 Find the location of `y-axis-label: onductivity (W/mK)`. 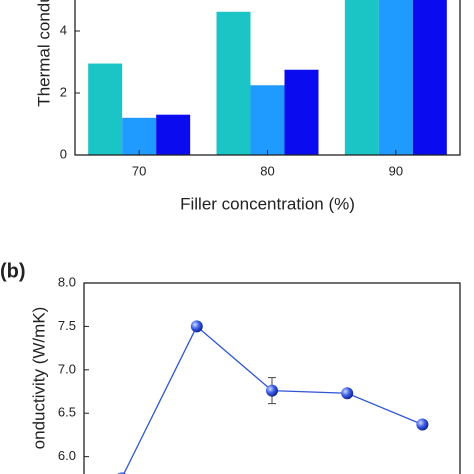

y-axis-label: onductivity (W/mK) is located at coordinates (38, 378).